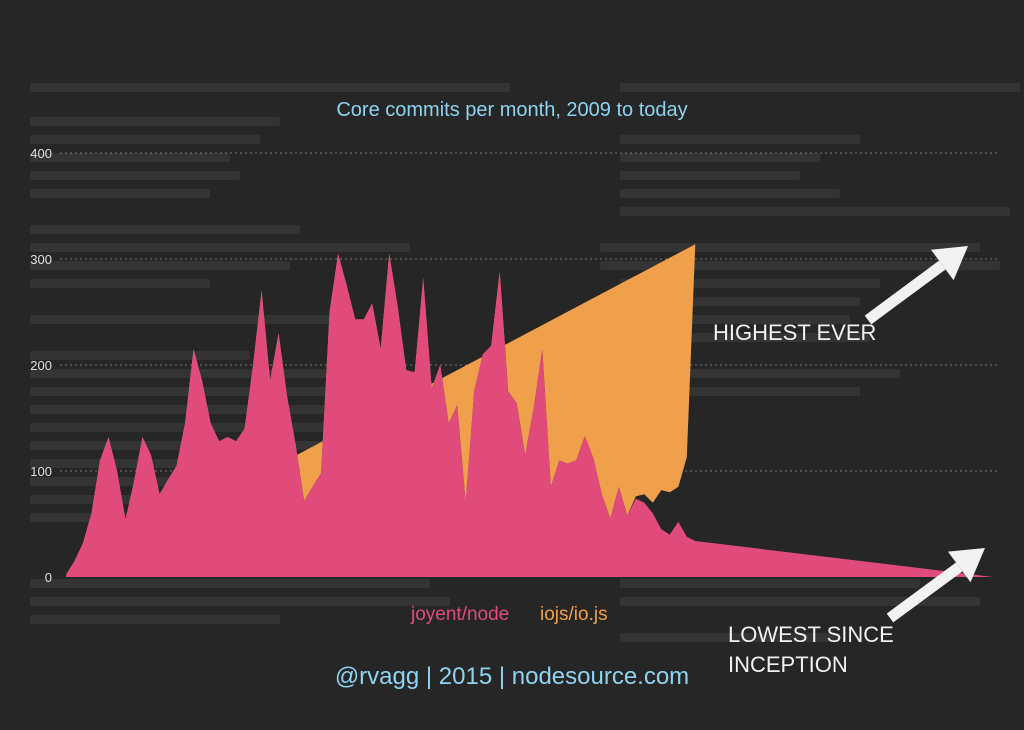 This screenshot has height=730, width=1024. I want to click on footer-credit: @rvagg | 2015 | nodesource.com, so click(512, 676).